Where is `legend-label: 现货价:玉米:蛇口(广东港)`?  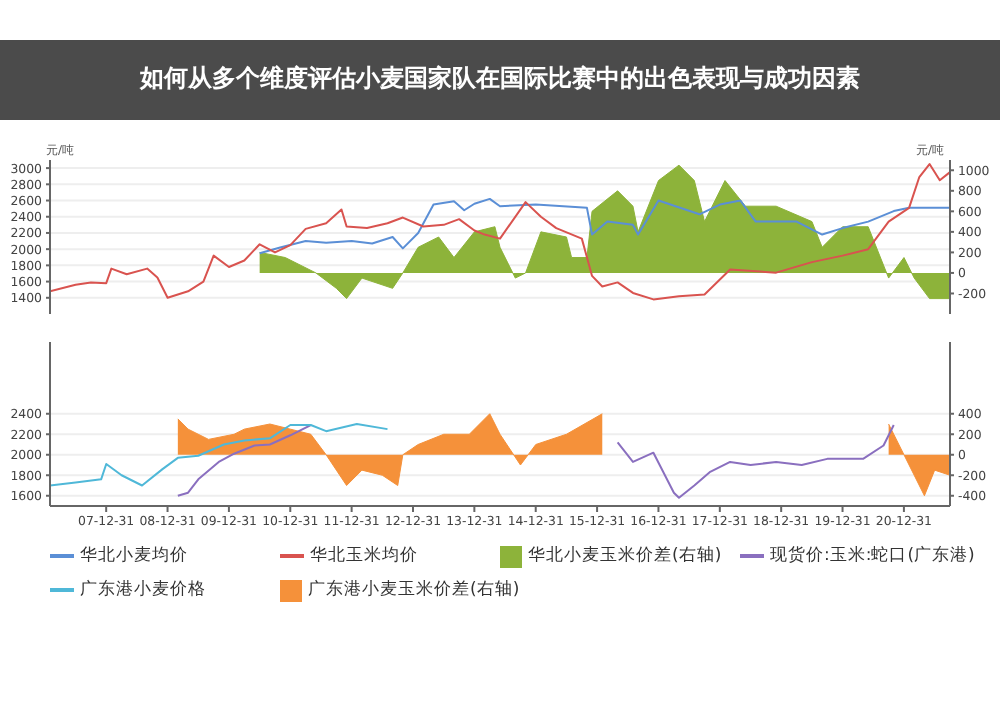 legend-label: 现货价:玉米:蛇口(广东港) is located at coordinates (872, 556).